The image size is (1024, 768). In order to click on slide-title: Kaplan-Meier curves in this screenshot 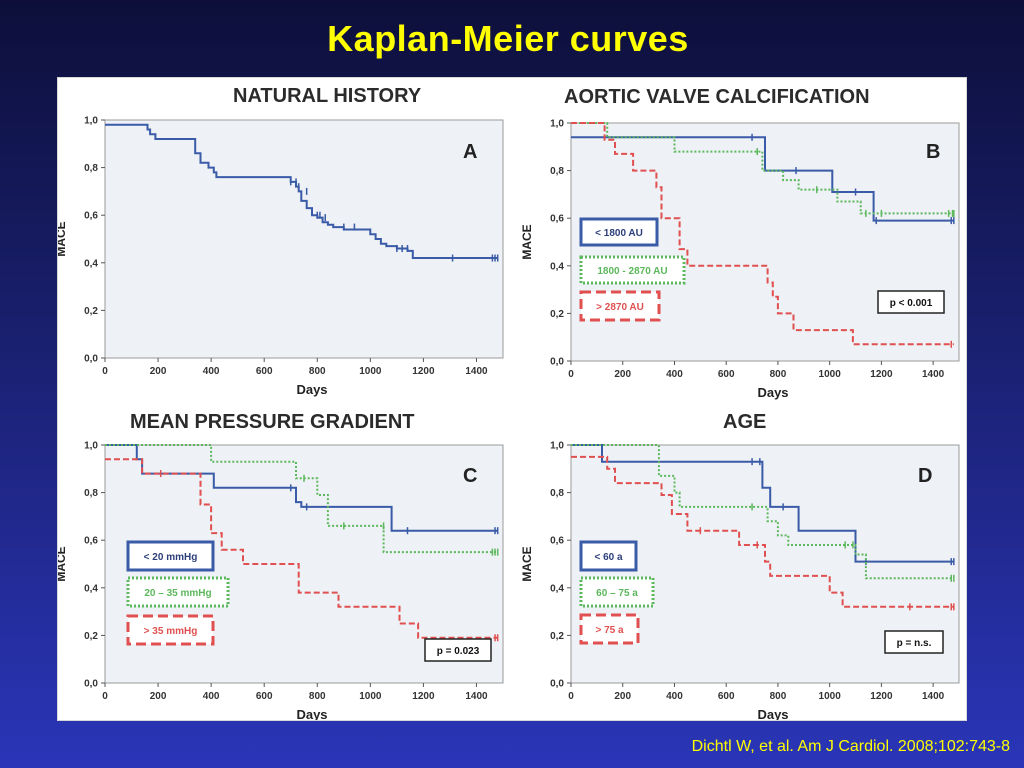, I will do `click(508, 38)`.